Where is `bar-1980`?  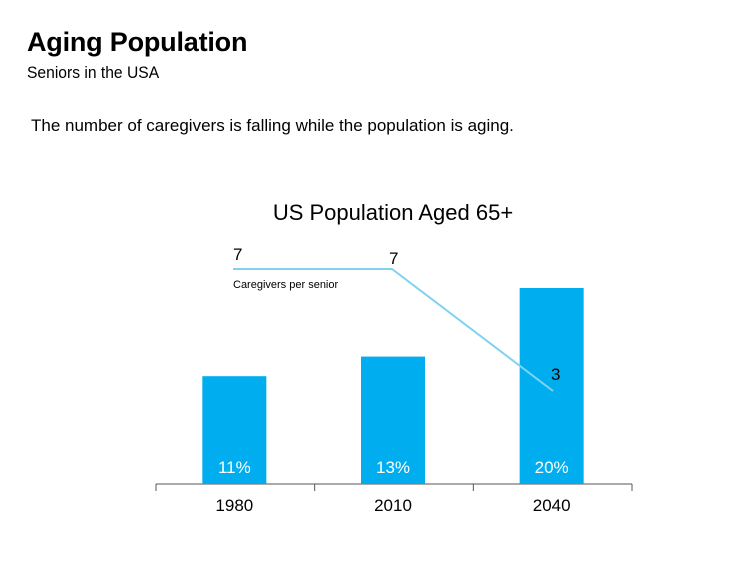
bar-1980 is located at coordinates (234, 430).